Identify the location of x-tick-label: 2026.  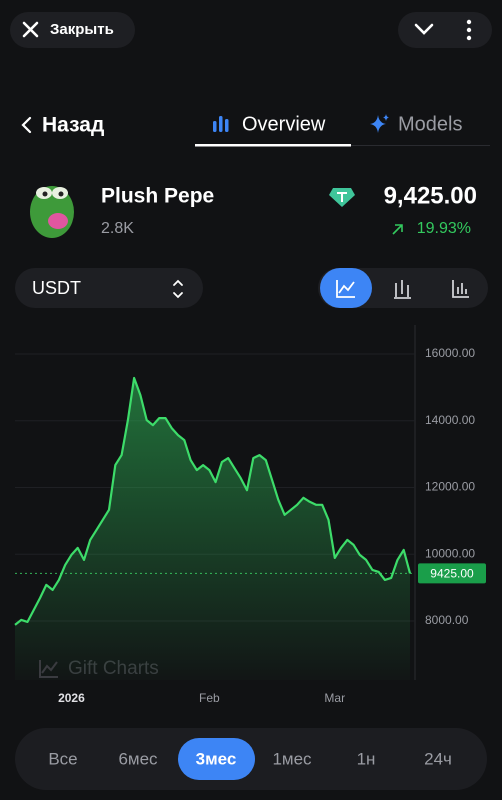
(71, 698).